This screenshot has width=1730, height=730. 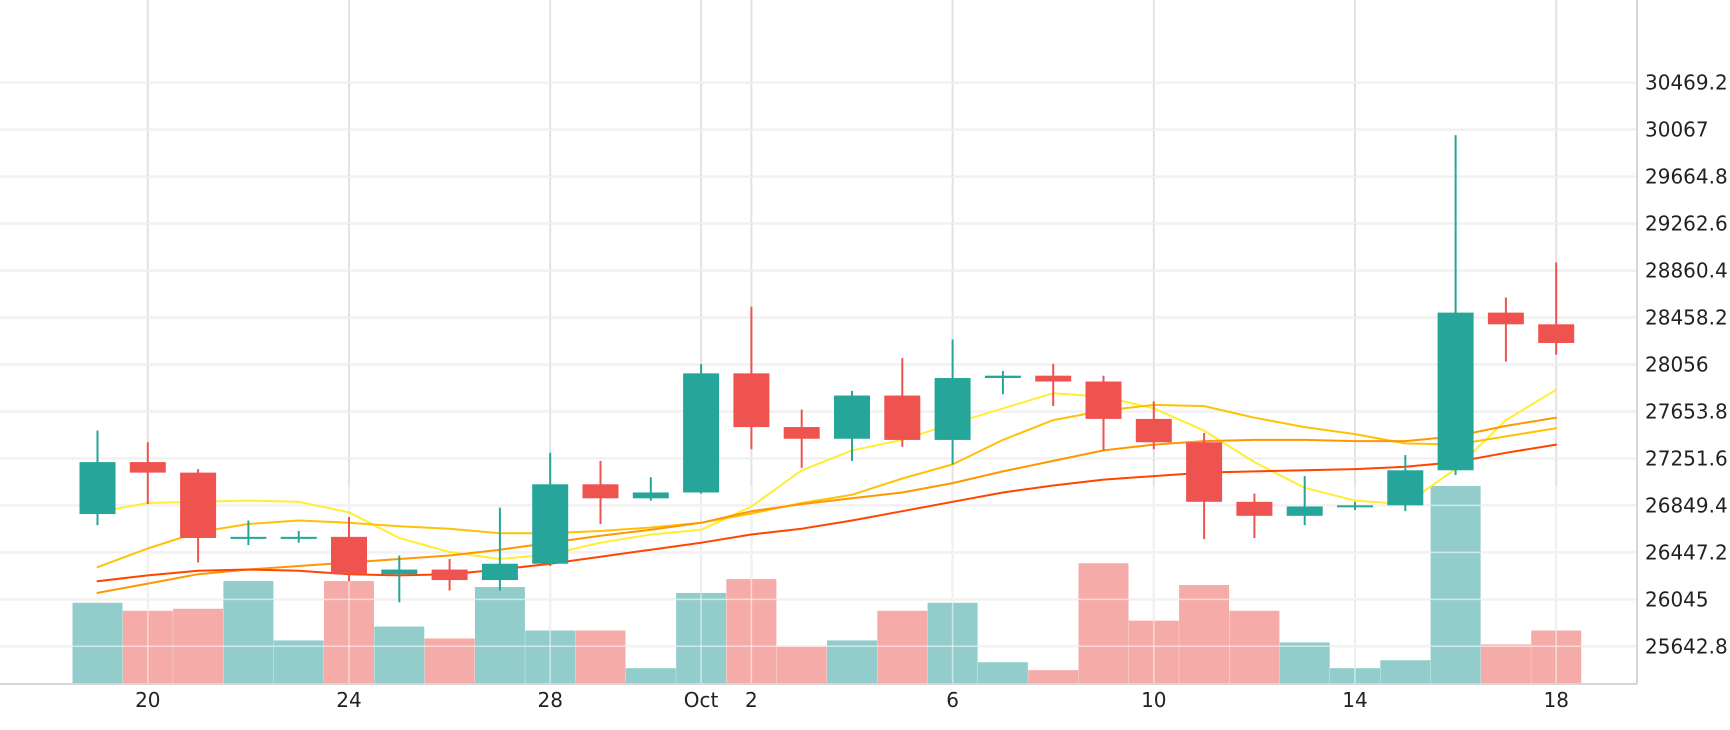 What do you see at coordinates (1677, 130) in the screenshot?
I see `y-tick-label: 30067` at bounding box center [1677, 130].